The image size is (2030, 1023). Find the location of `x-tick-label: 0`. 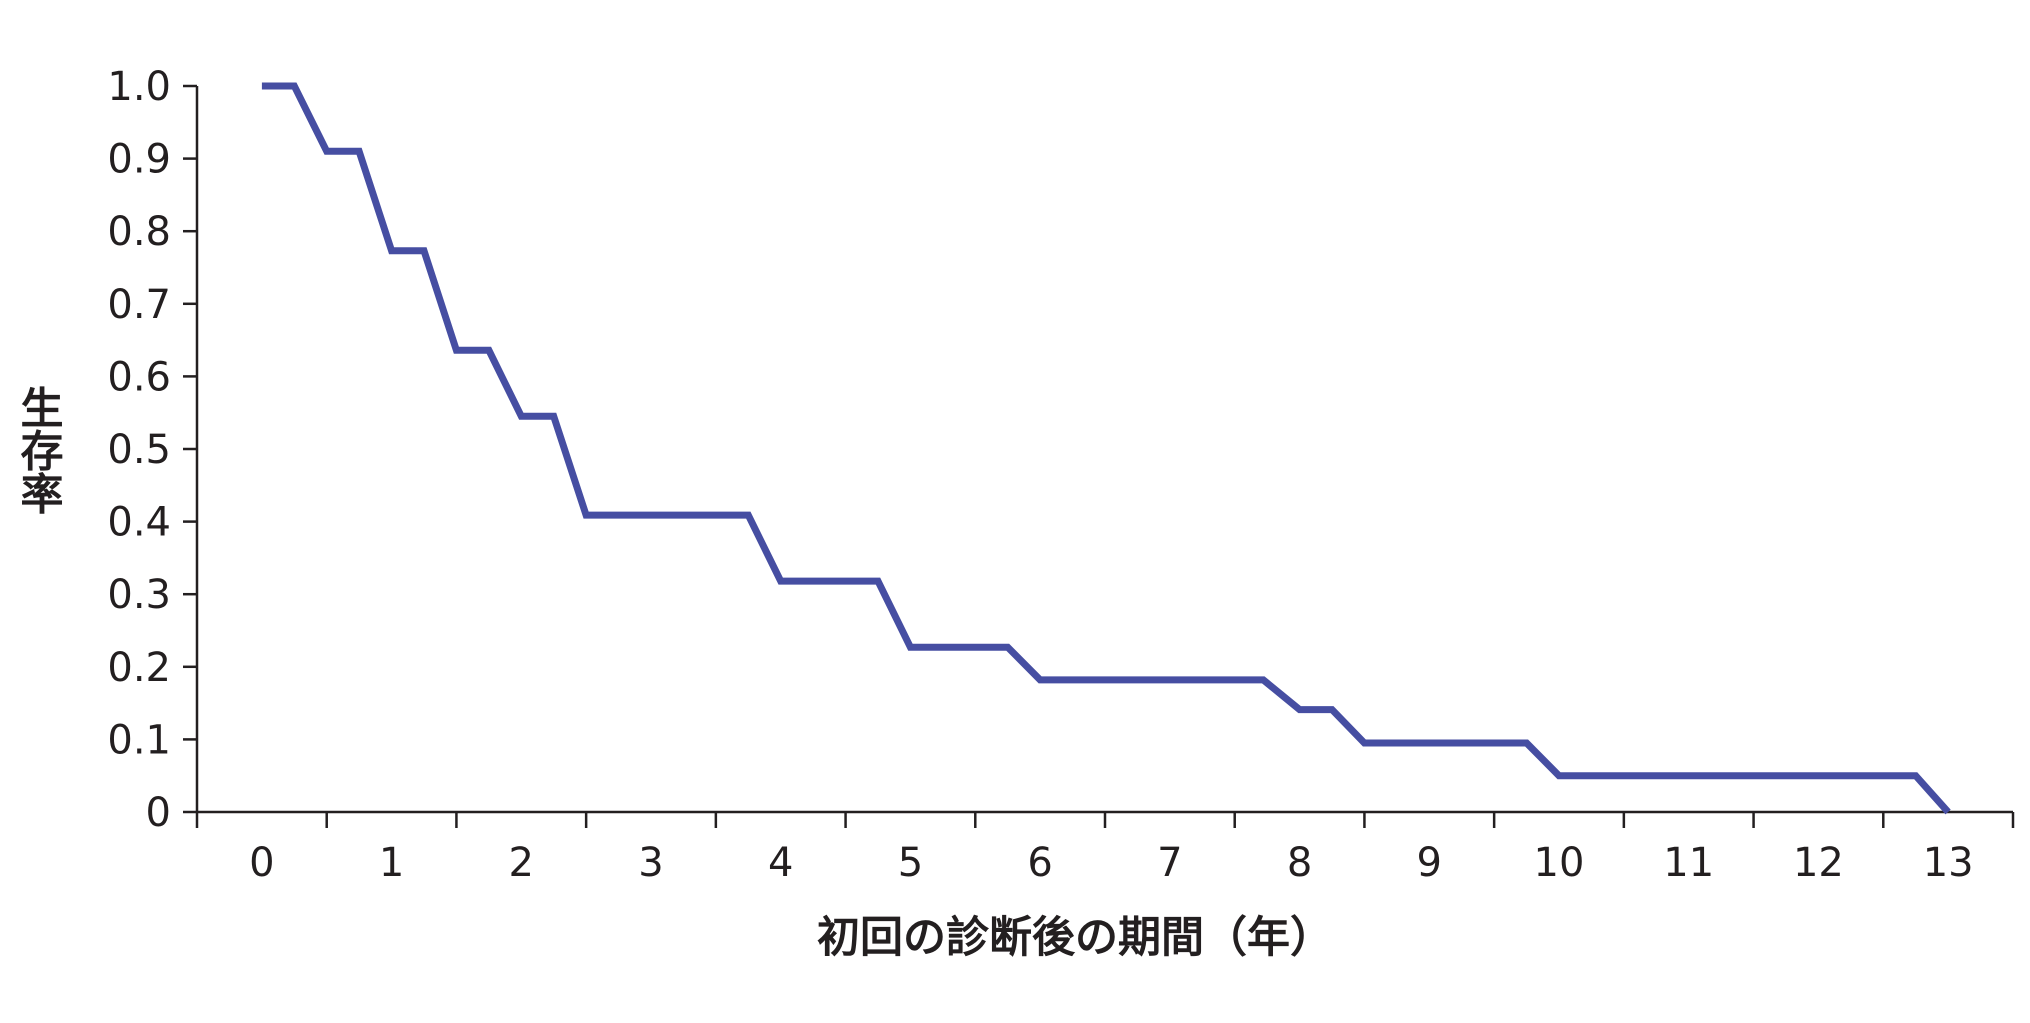

x-tick-label: 0 is located at coordinates (261, 863).